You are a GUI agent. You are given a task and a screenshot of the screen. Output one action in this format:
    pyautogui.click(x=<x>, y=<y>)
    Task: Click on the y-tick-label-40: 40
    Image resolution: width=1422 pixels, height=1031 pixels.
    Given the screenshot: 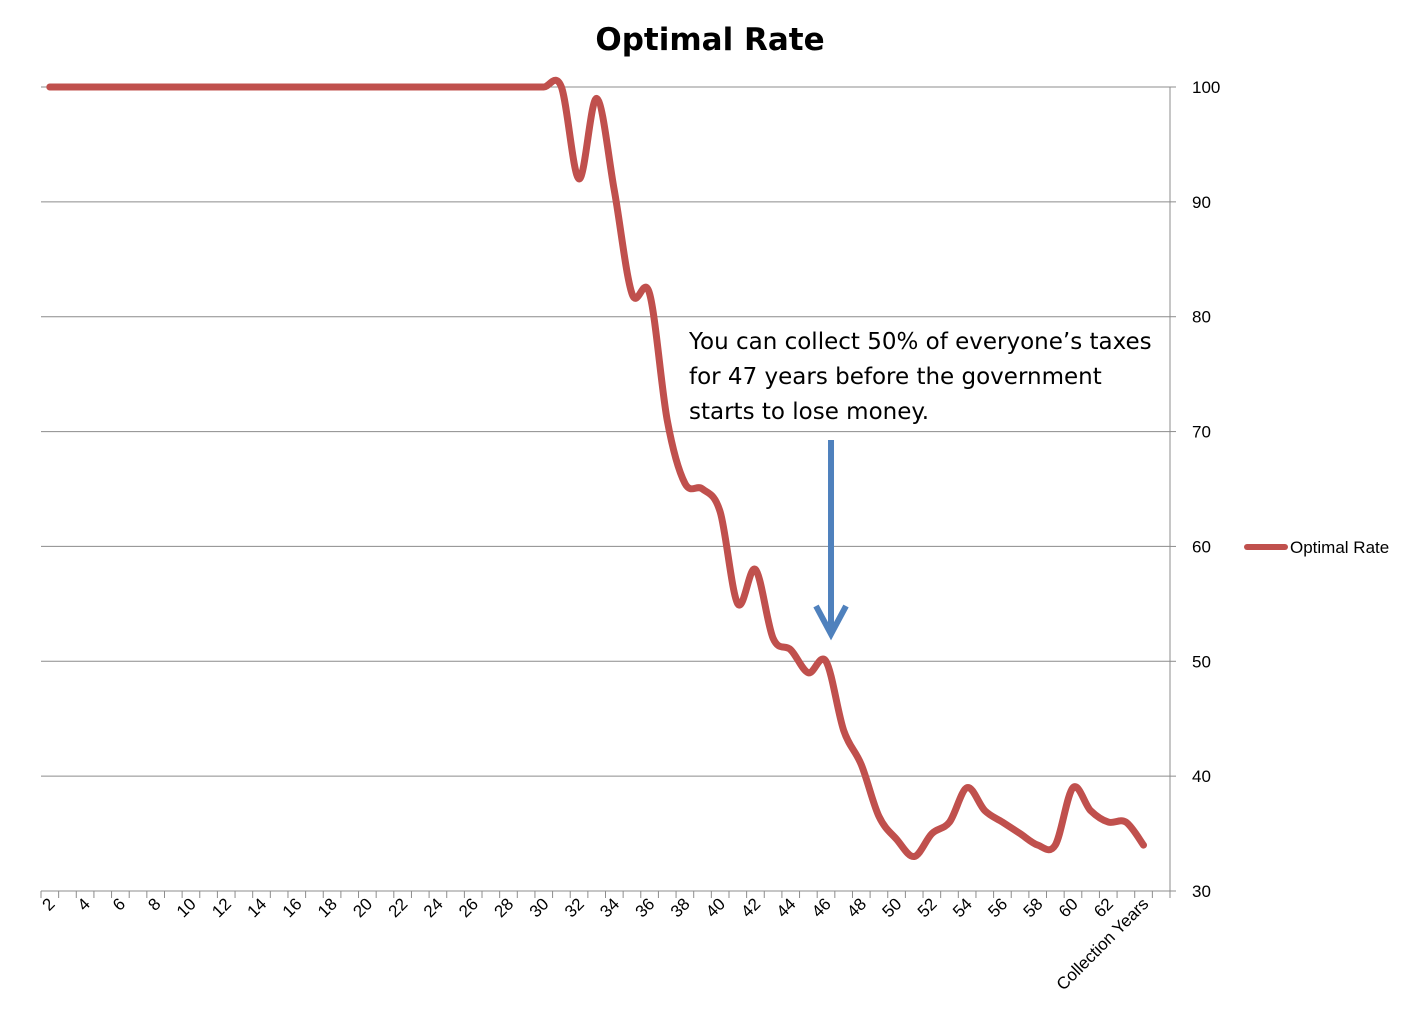 What is the action you would take?
    pyautogui.click(x=1201, y=776)
    